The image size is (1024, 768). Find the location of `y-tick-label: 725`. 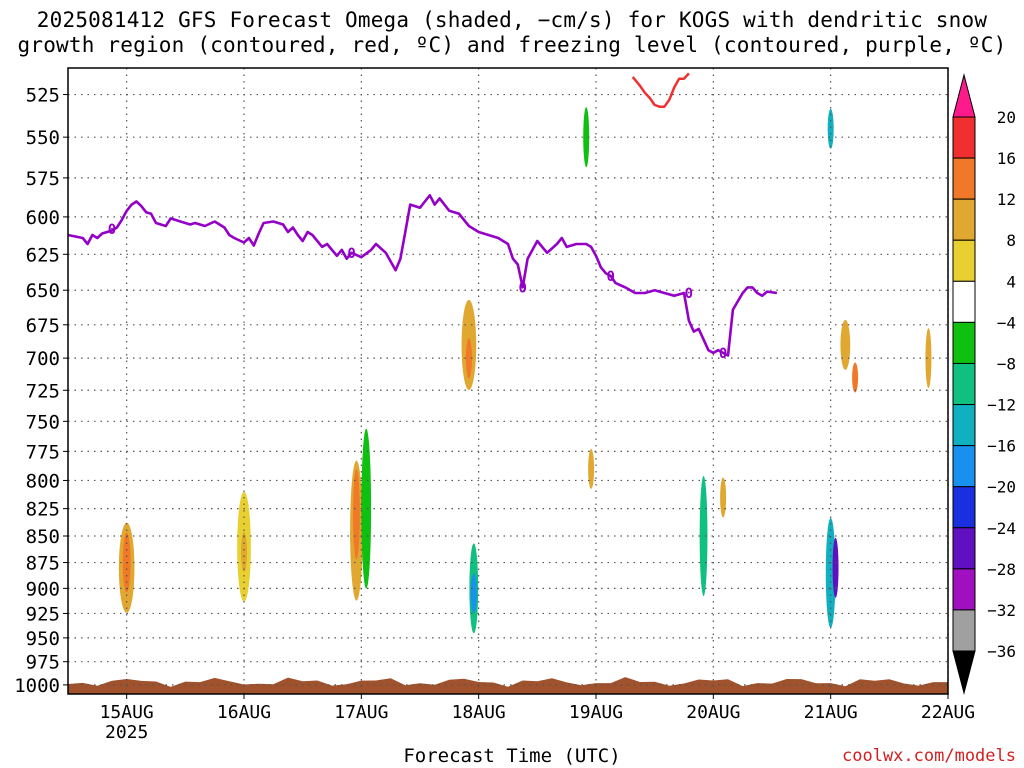

y-tick-label: 725 is located at coordinates (43, 391).